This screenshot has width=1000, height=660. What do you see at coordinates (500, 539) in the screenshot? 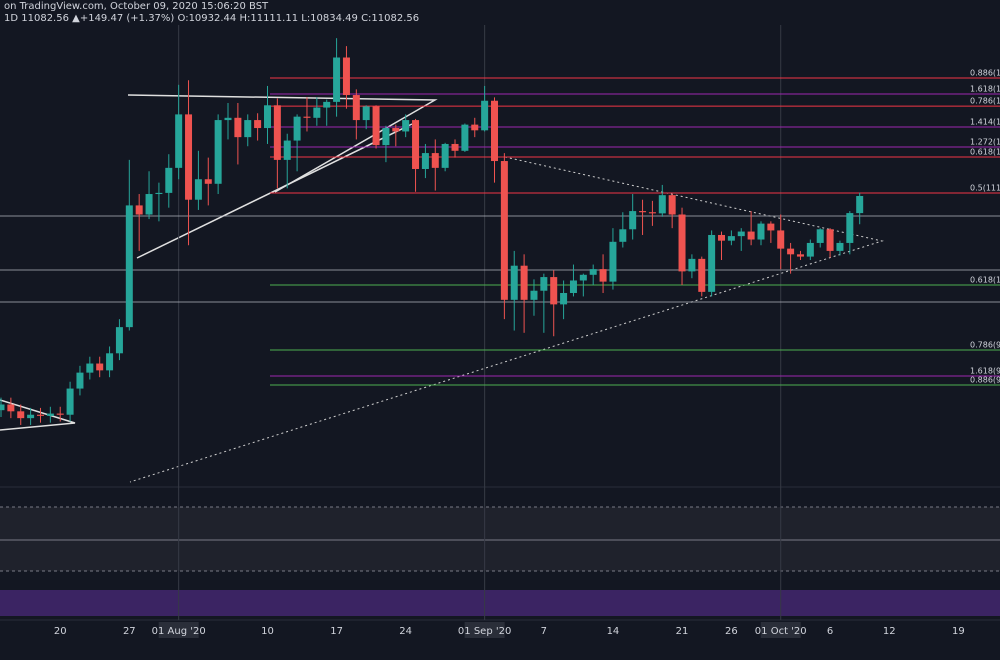
I see `rsi-band` at bounding box center [500, 539].